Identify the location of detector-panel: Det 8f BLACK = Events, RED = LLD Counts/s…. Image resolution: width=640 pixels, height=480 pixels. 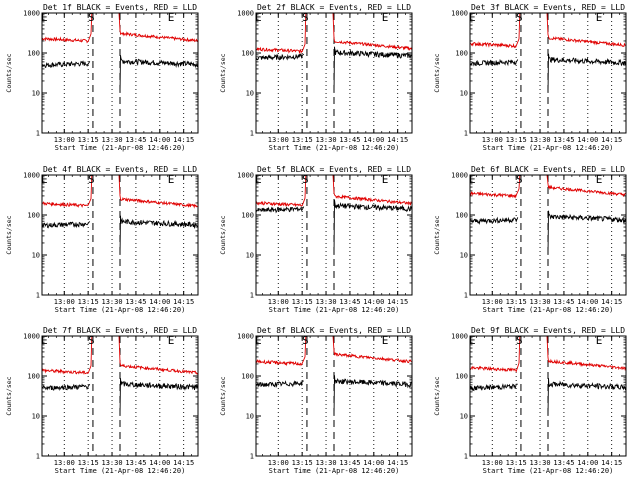
(316, 400).